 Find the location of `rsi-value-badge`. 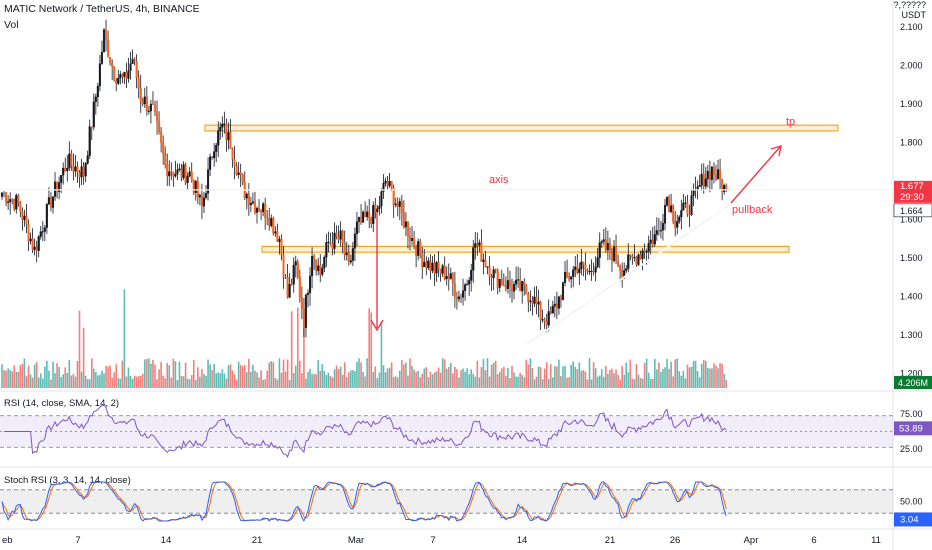

rsi-value-badge is located at coordinates (913, 428).